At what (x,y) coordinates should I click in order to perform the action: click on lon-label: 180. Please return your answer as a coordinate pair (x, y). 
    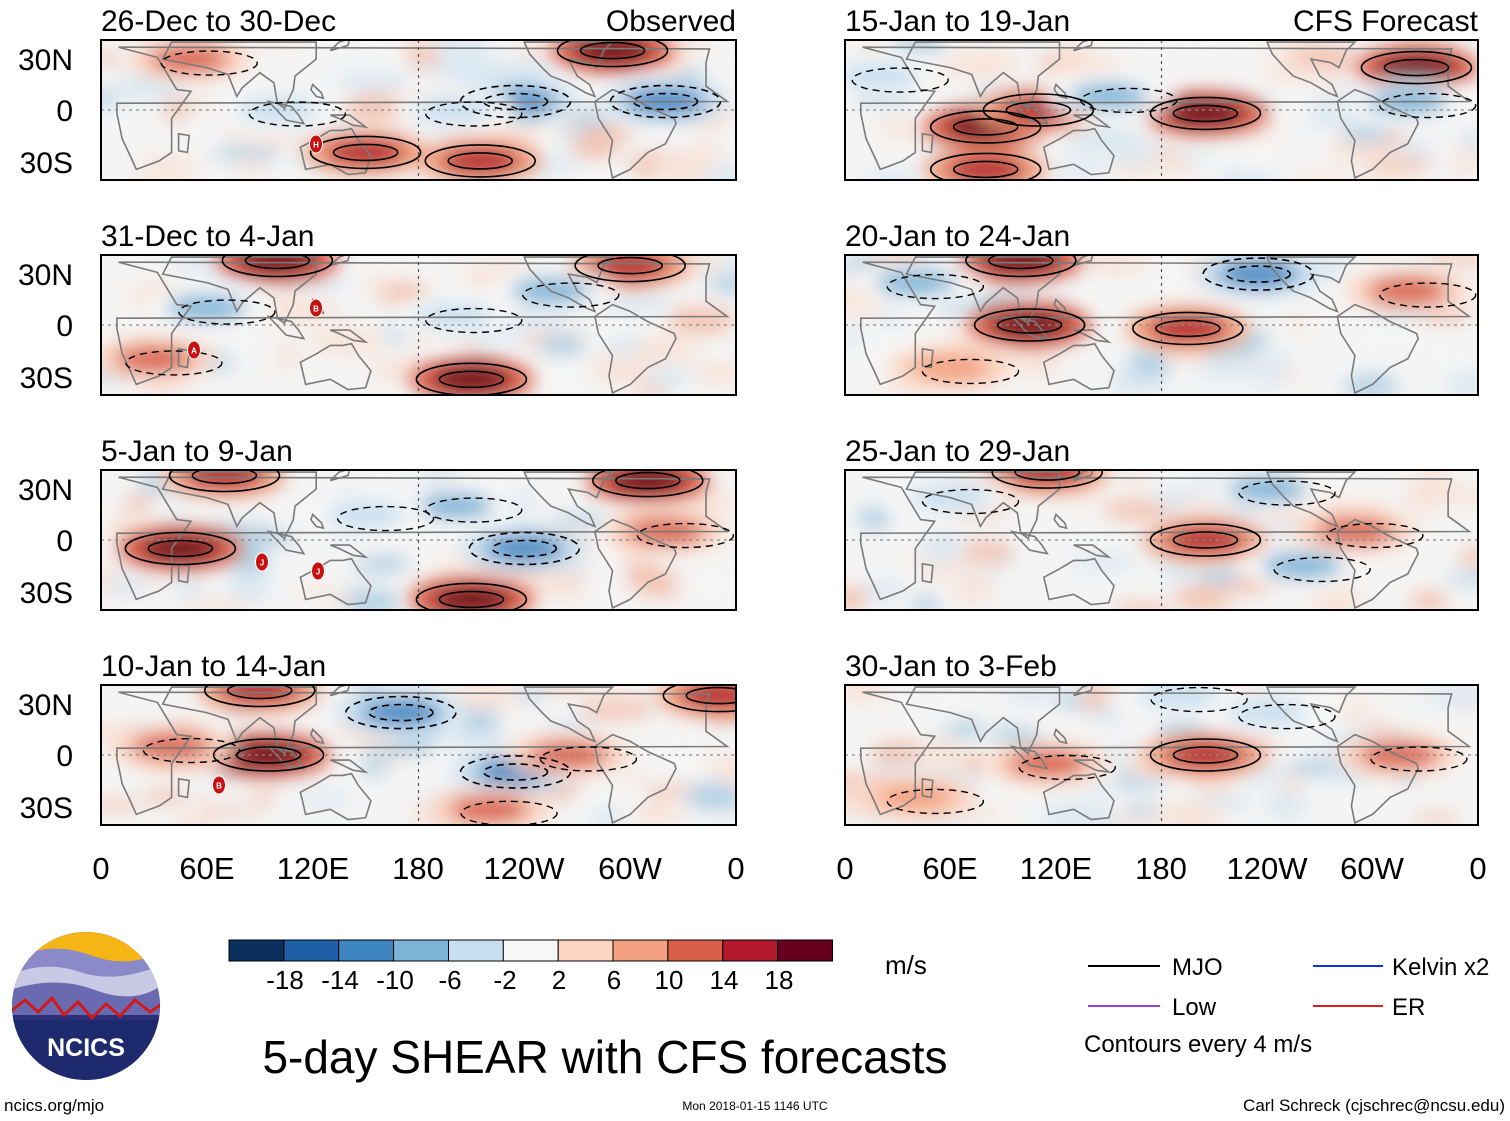
    Looking at the image, I should click on (418, 868).